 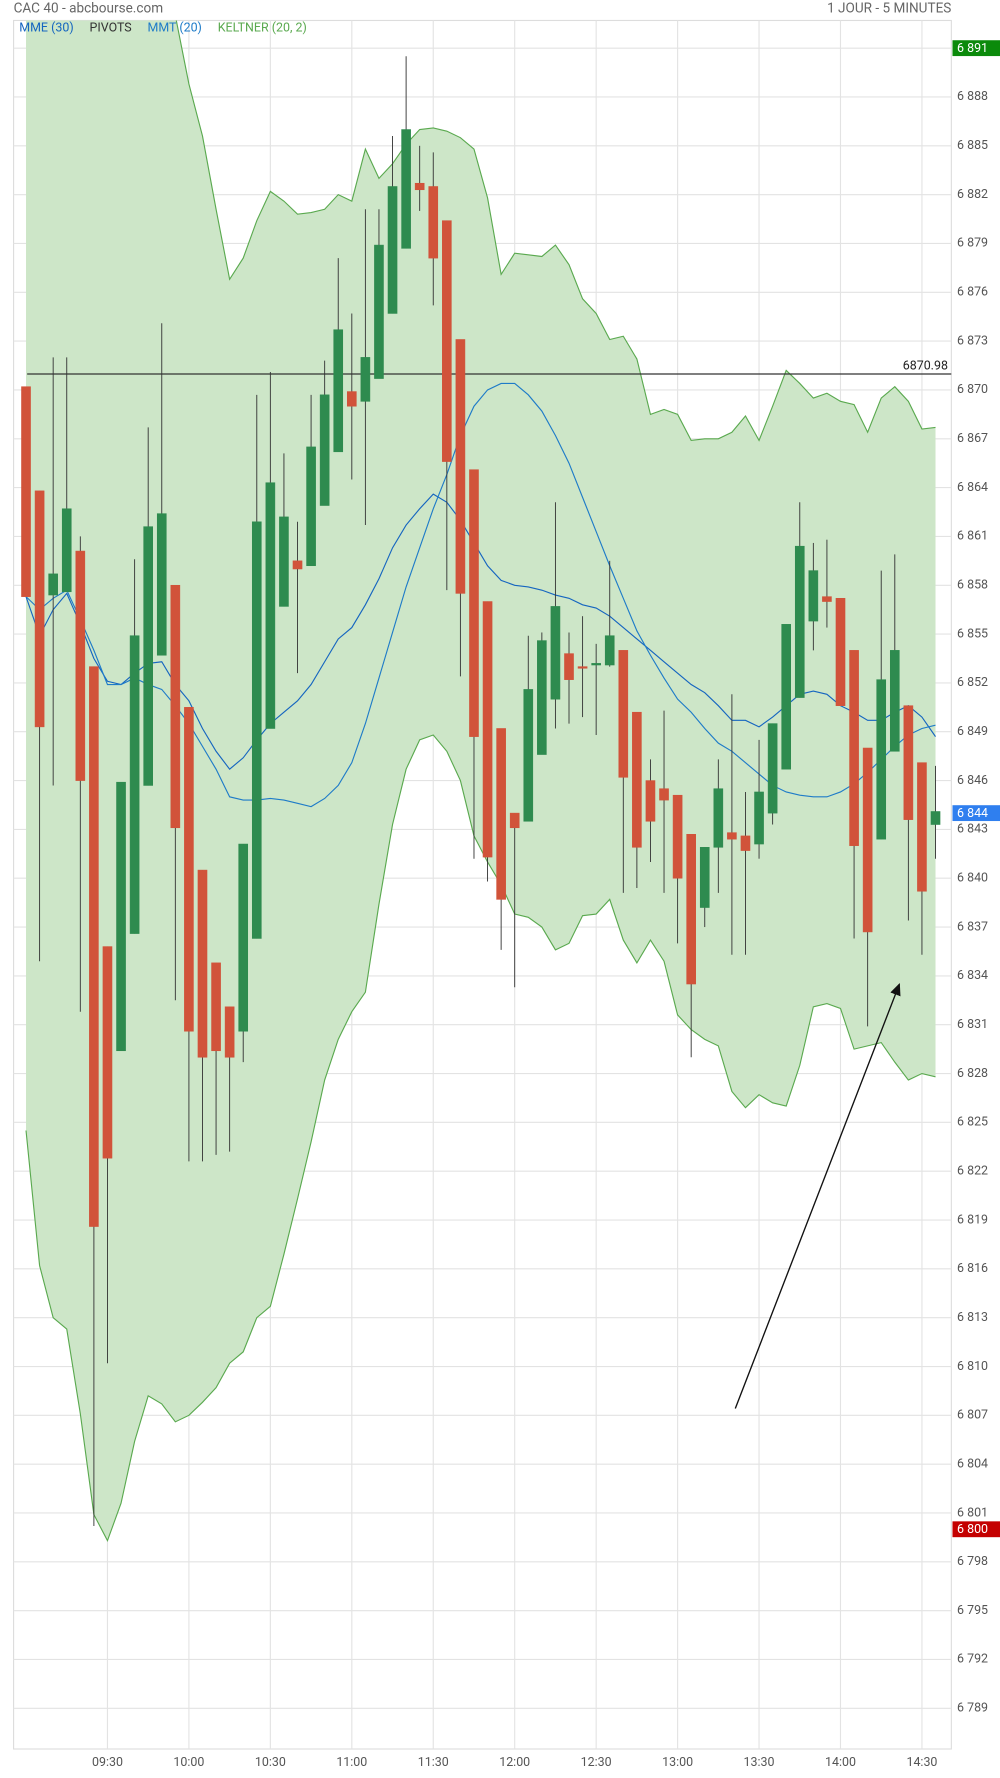 What do you see at coordinates (677, 1762) in the screenshot?
I see `x-tick-label: 13:00` at bounding box center [677, 1762].